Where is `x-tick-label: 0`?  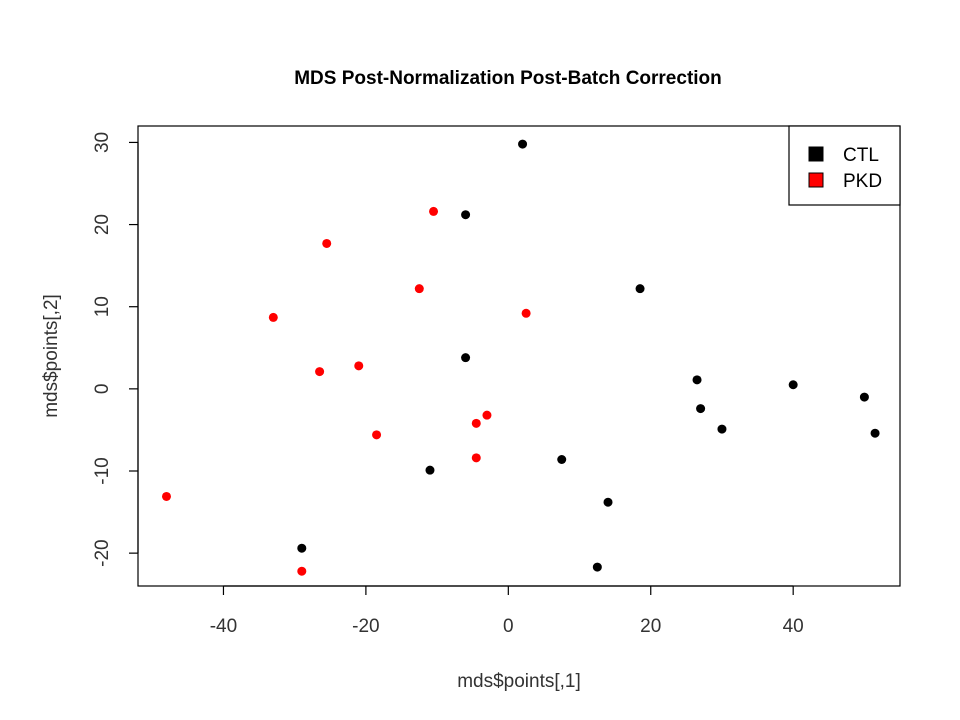 x-tick-label: 0 is located at coordinates (508, 626).